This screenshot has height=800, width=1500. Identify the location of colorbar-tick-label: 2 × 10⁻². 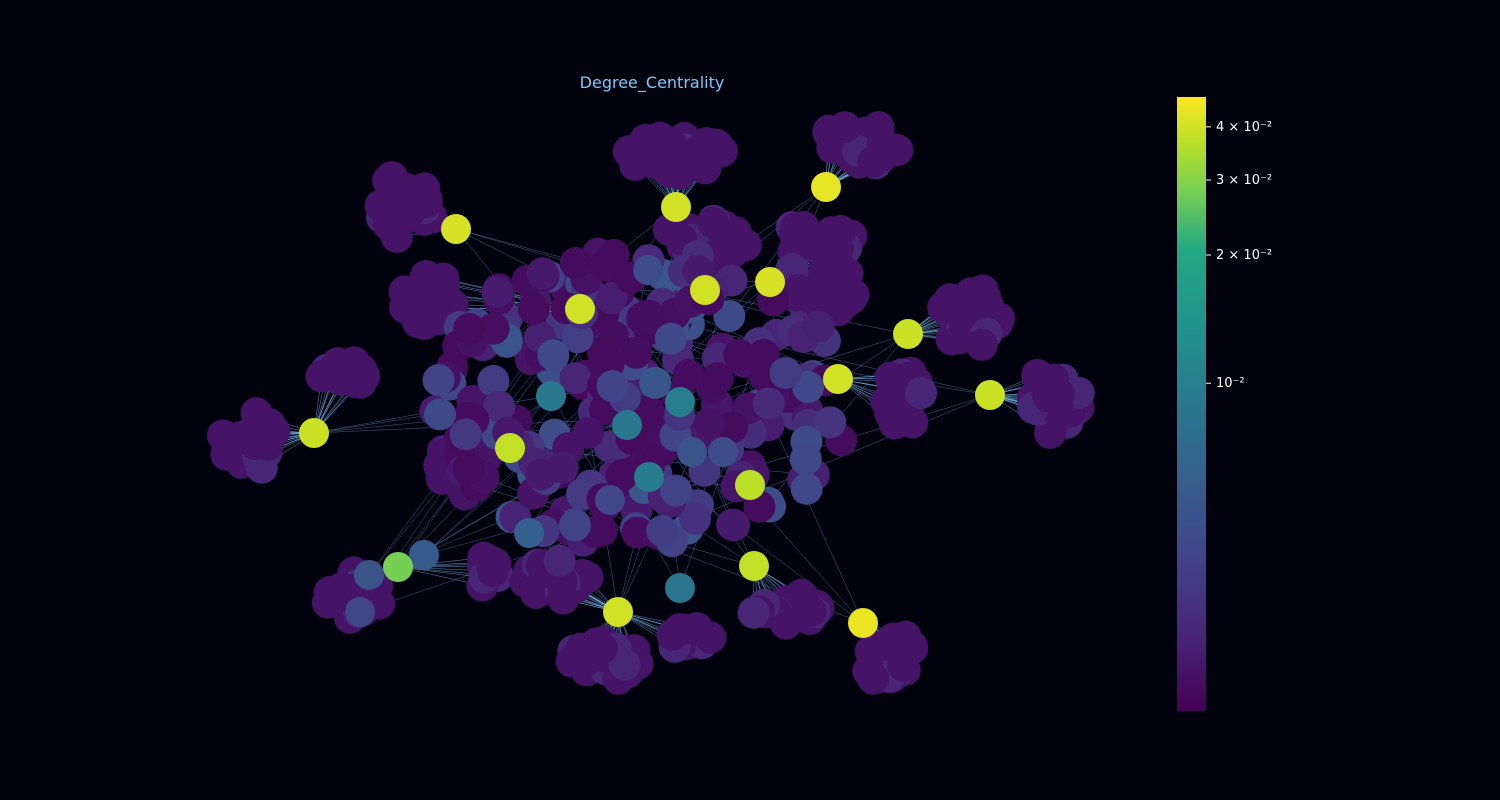
(1244, 255).